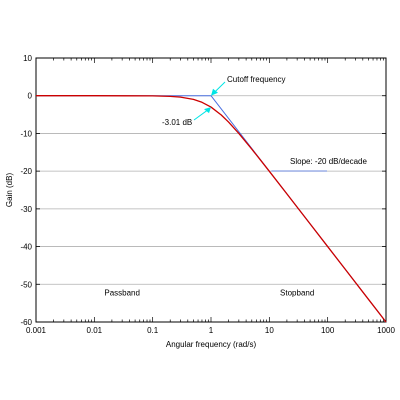  I want to click on annotation-cutoff-frequency: Cutoff frequency, so click(256, 79).